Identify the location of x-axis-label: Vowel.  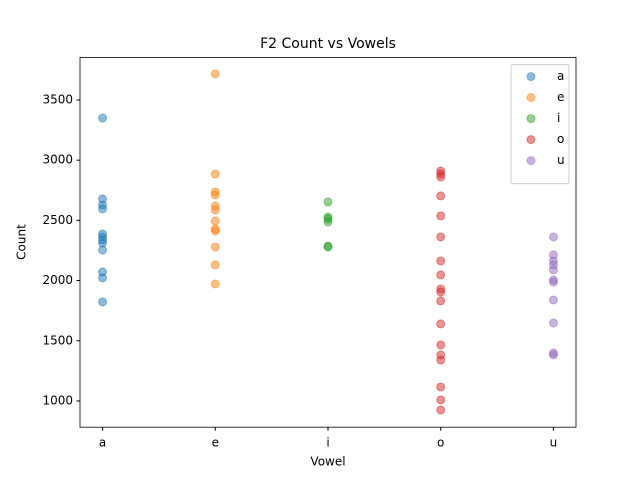
(327, 462).